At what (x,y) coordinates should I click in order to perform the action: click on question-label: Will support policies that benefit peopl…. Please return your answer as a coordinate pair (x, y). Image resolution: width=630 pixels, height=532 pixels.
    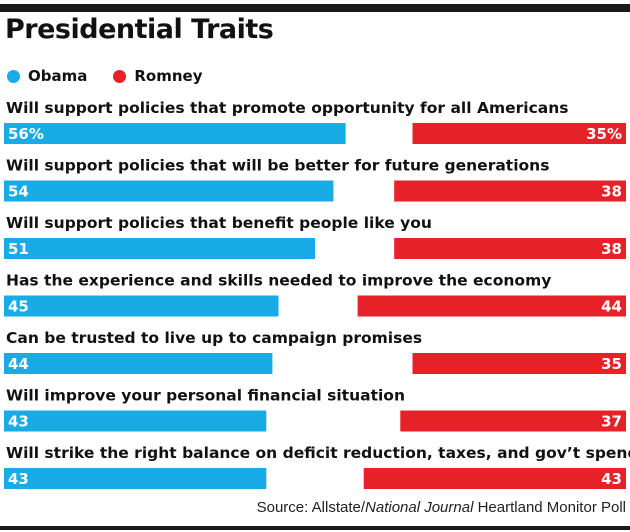
    Looking at the image, I should click on (219, 223).